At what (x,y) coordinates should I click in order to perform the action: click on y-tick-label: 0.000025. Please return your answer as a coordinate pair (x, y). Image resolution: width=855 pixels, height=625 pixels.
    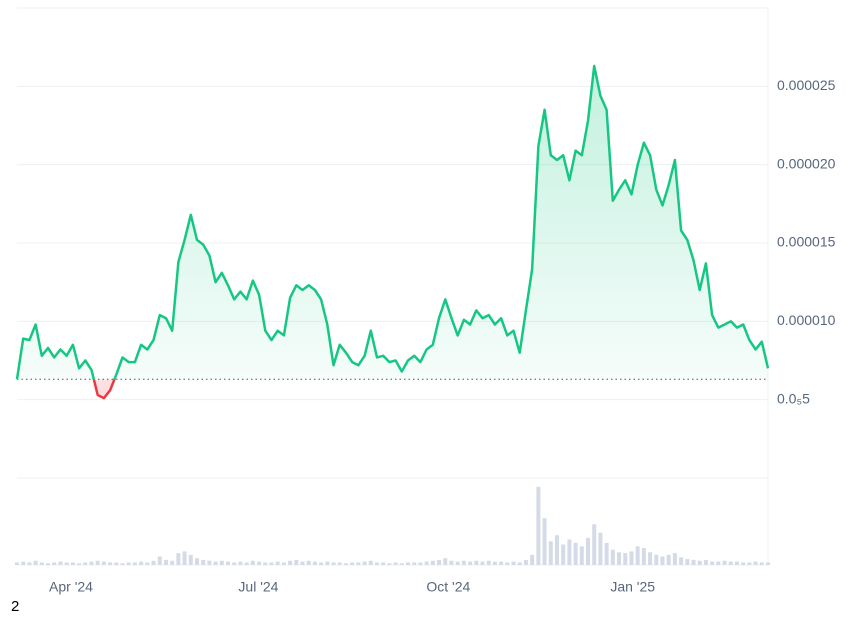
    Looking at the image, I should click on (806, 85).